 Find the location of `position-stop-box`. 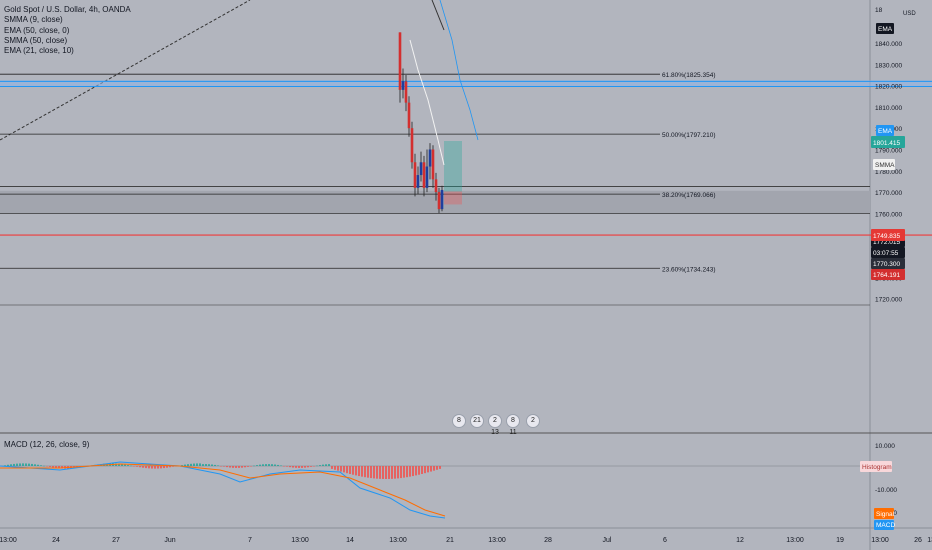

position-stop-box is located at coordinates (453, 198).